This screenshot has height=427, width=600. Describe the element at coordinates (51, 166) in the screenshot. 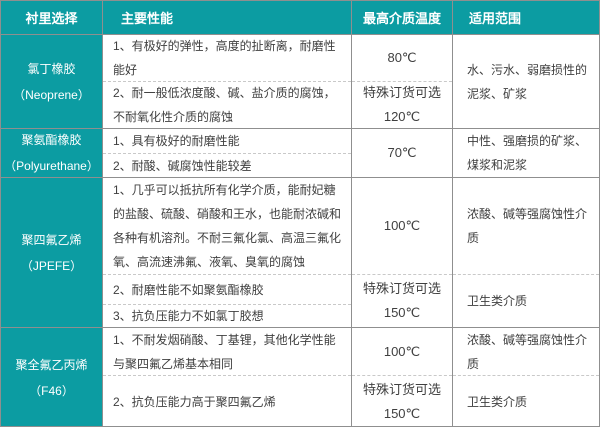

I see `material-name-en: （Polyurethane）` at that location.